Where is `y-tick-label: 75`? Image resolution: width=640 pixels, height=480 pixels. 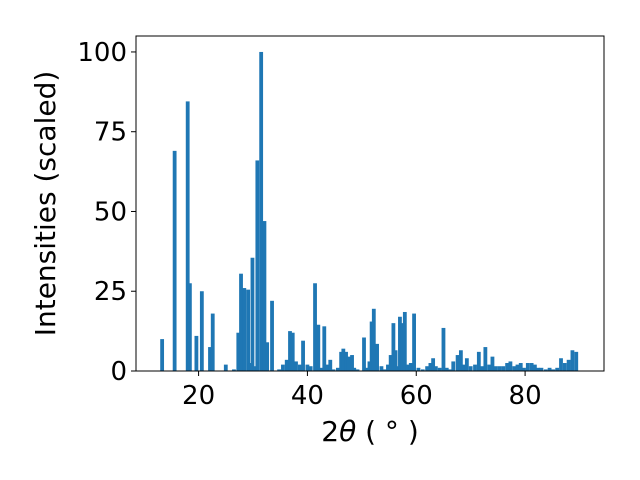
y-tick-label: 75 is located at coordinates (110, 133).